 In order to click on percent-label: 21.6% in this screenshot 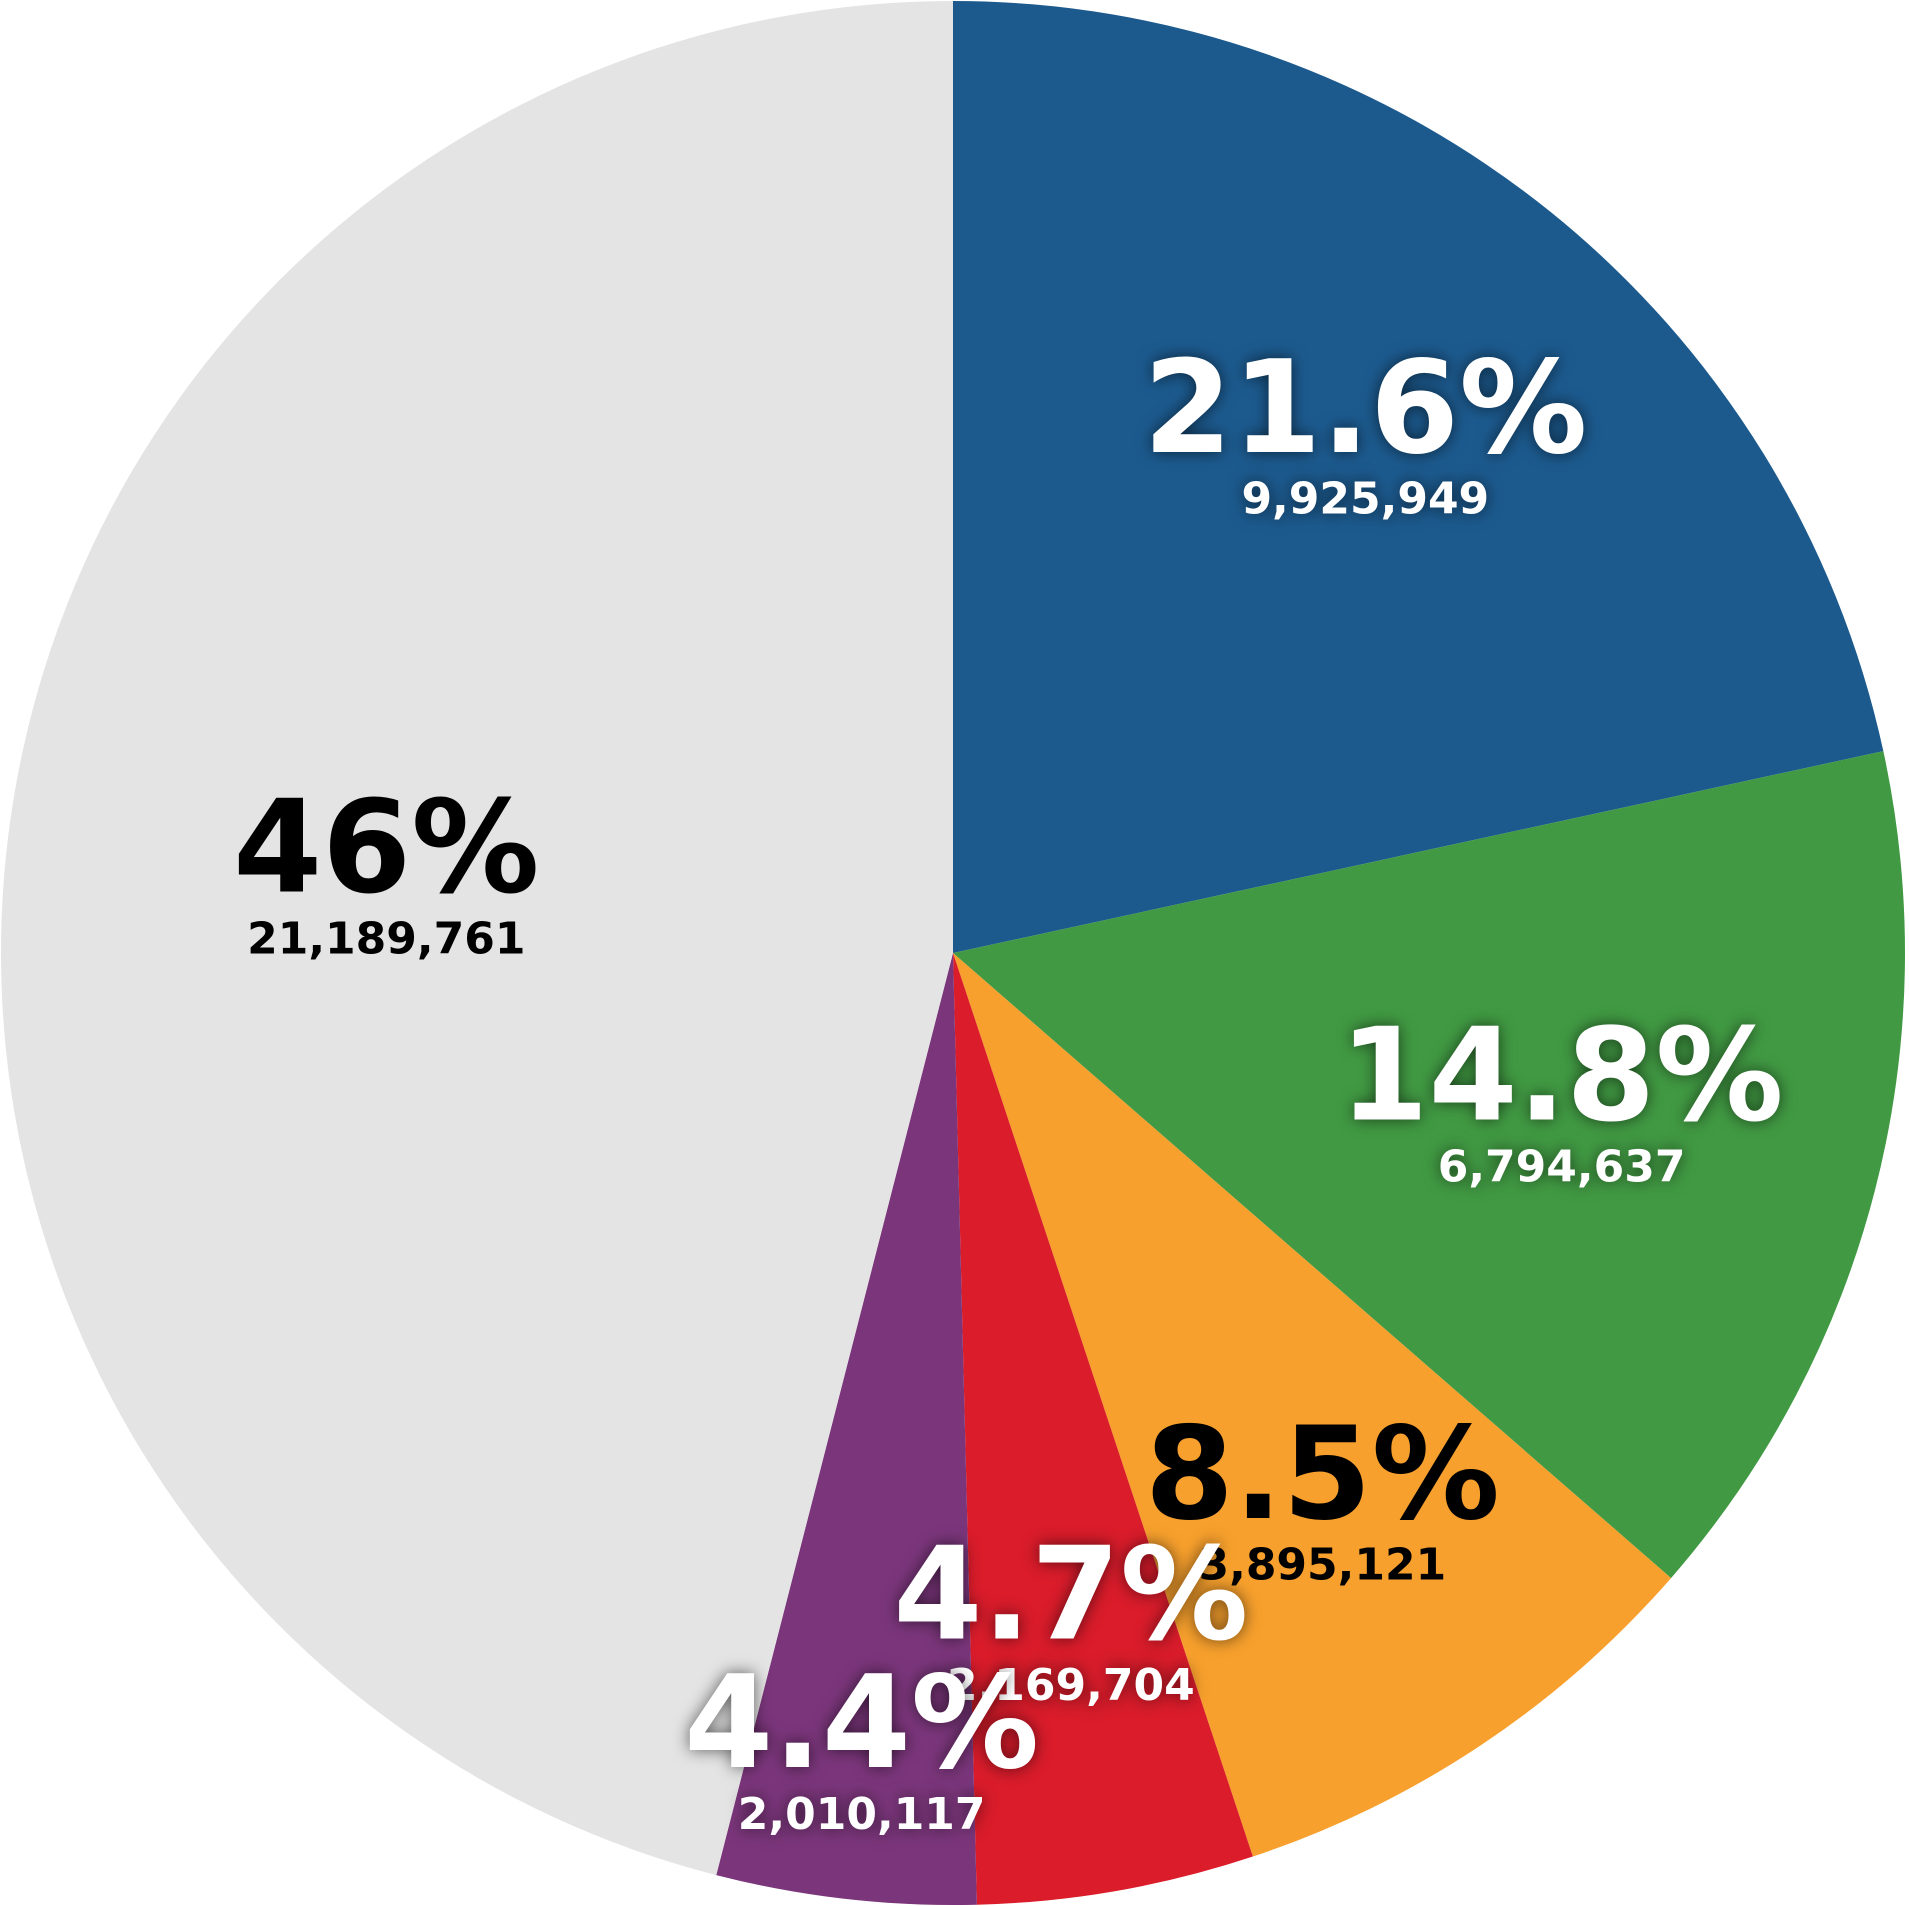, I will do `click(1365, 408)`.